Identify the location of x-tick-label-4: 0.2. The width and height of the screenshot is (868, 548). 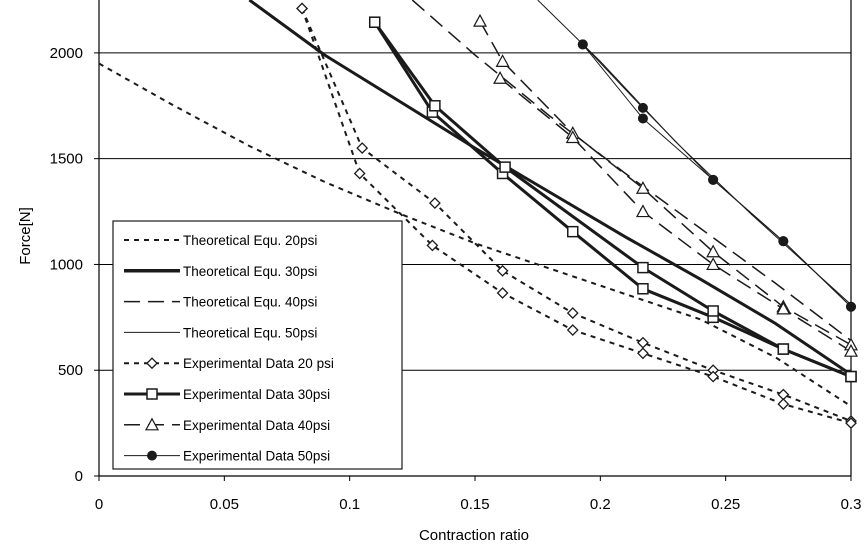
(600, 504).